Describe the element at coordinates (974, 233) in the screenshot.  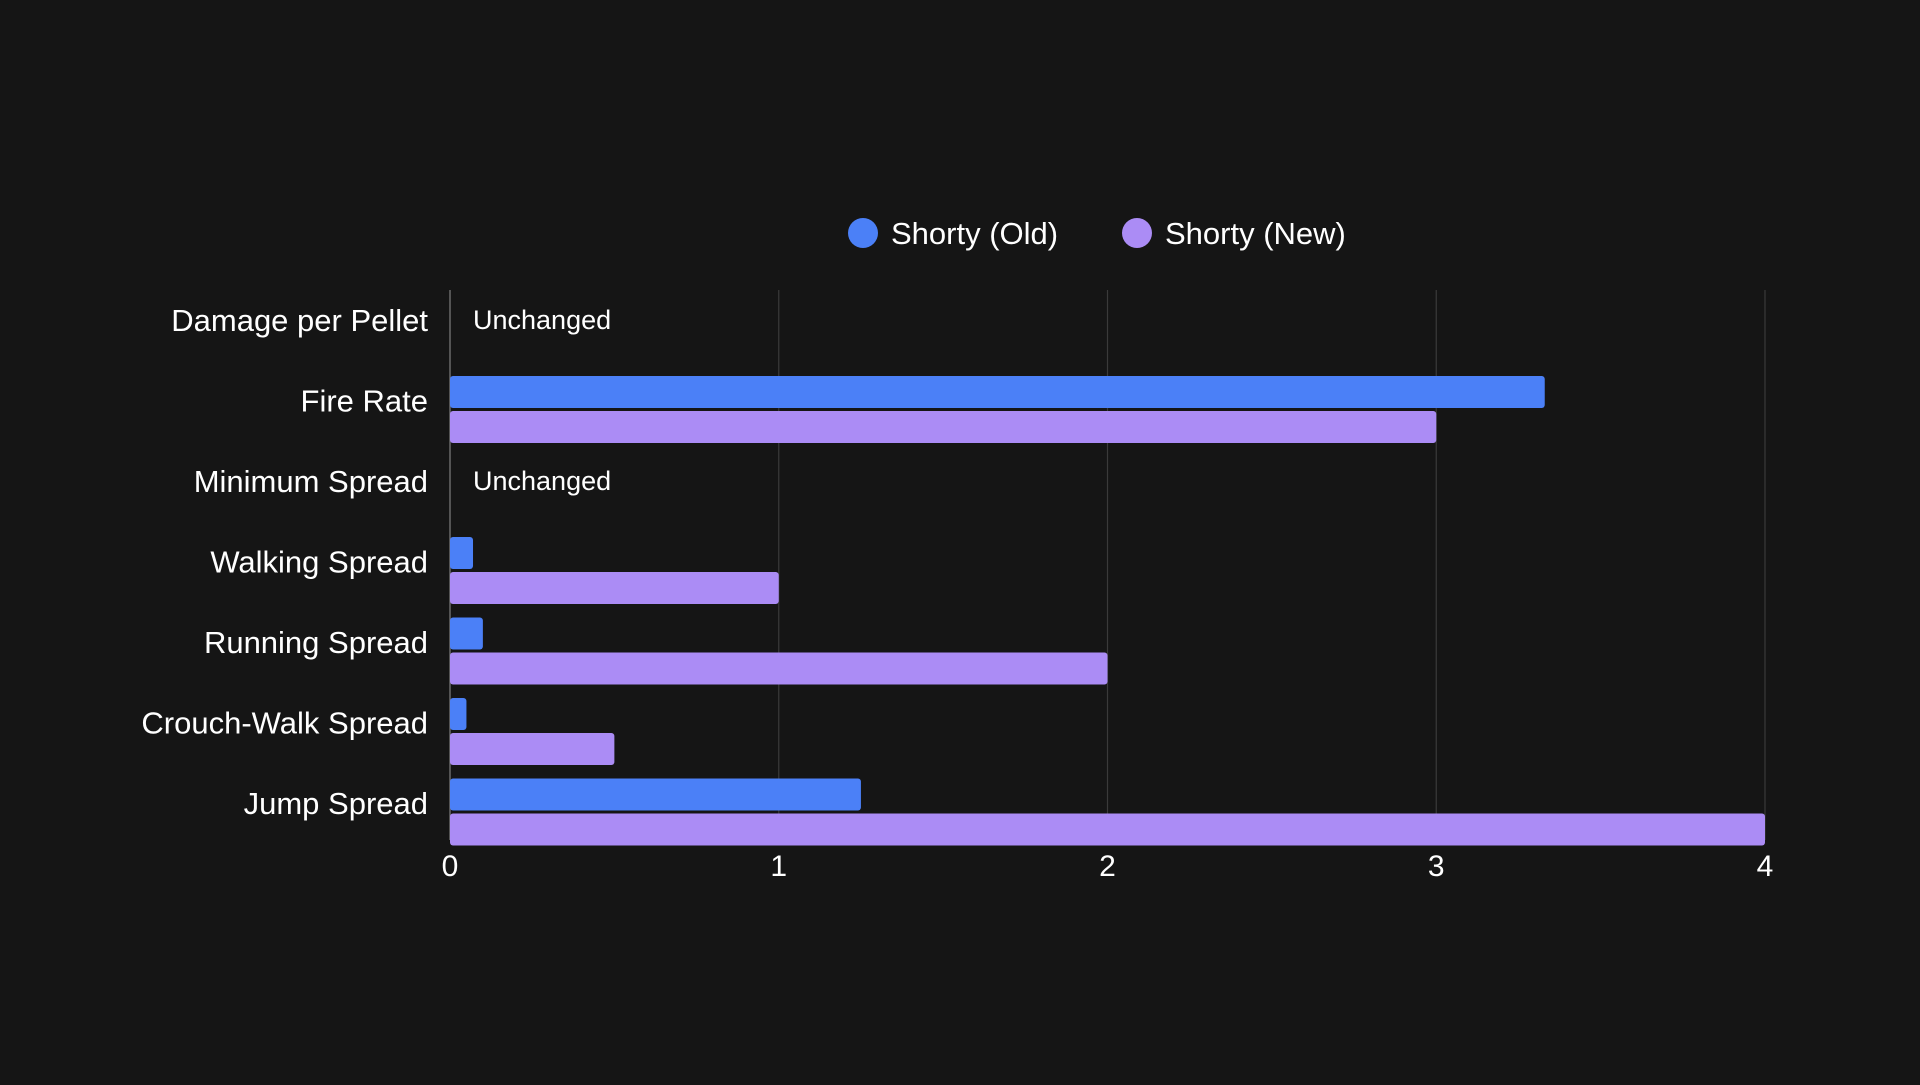
I see `legend-label: Shorty (Old)` at that location.